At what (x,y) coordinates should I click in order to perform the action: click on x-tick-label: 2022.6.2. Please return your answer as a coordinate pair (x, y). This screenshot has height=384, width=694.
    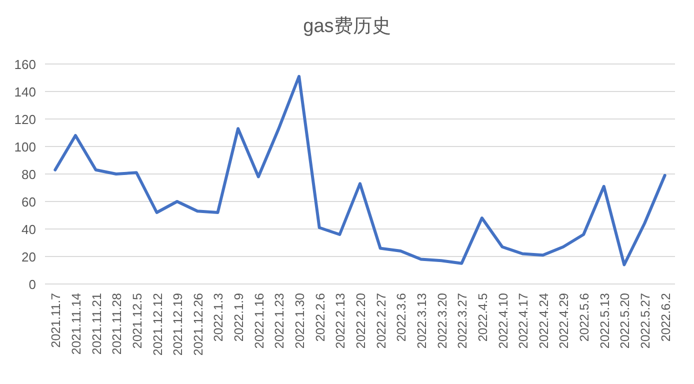
    Looking at the image, I should click on (665, 317).